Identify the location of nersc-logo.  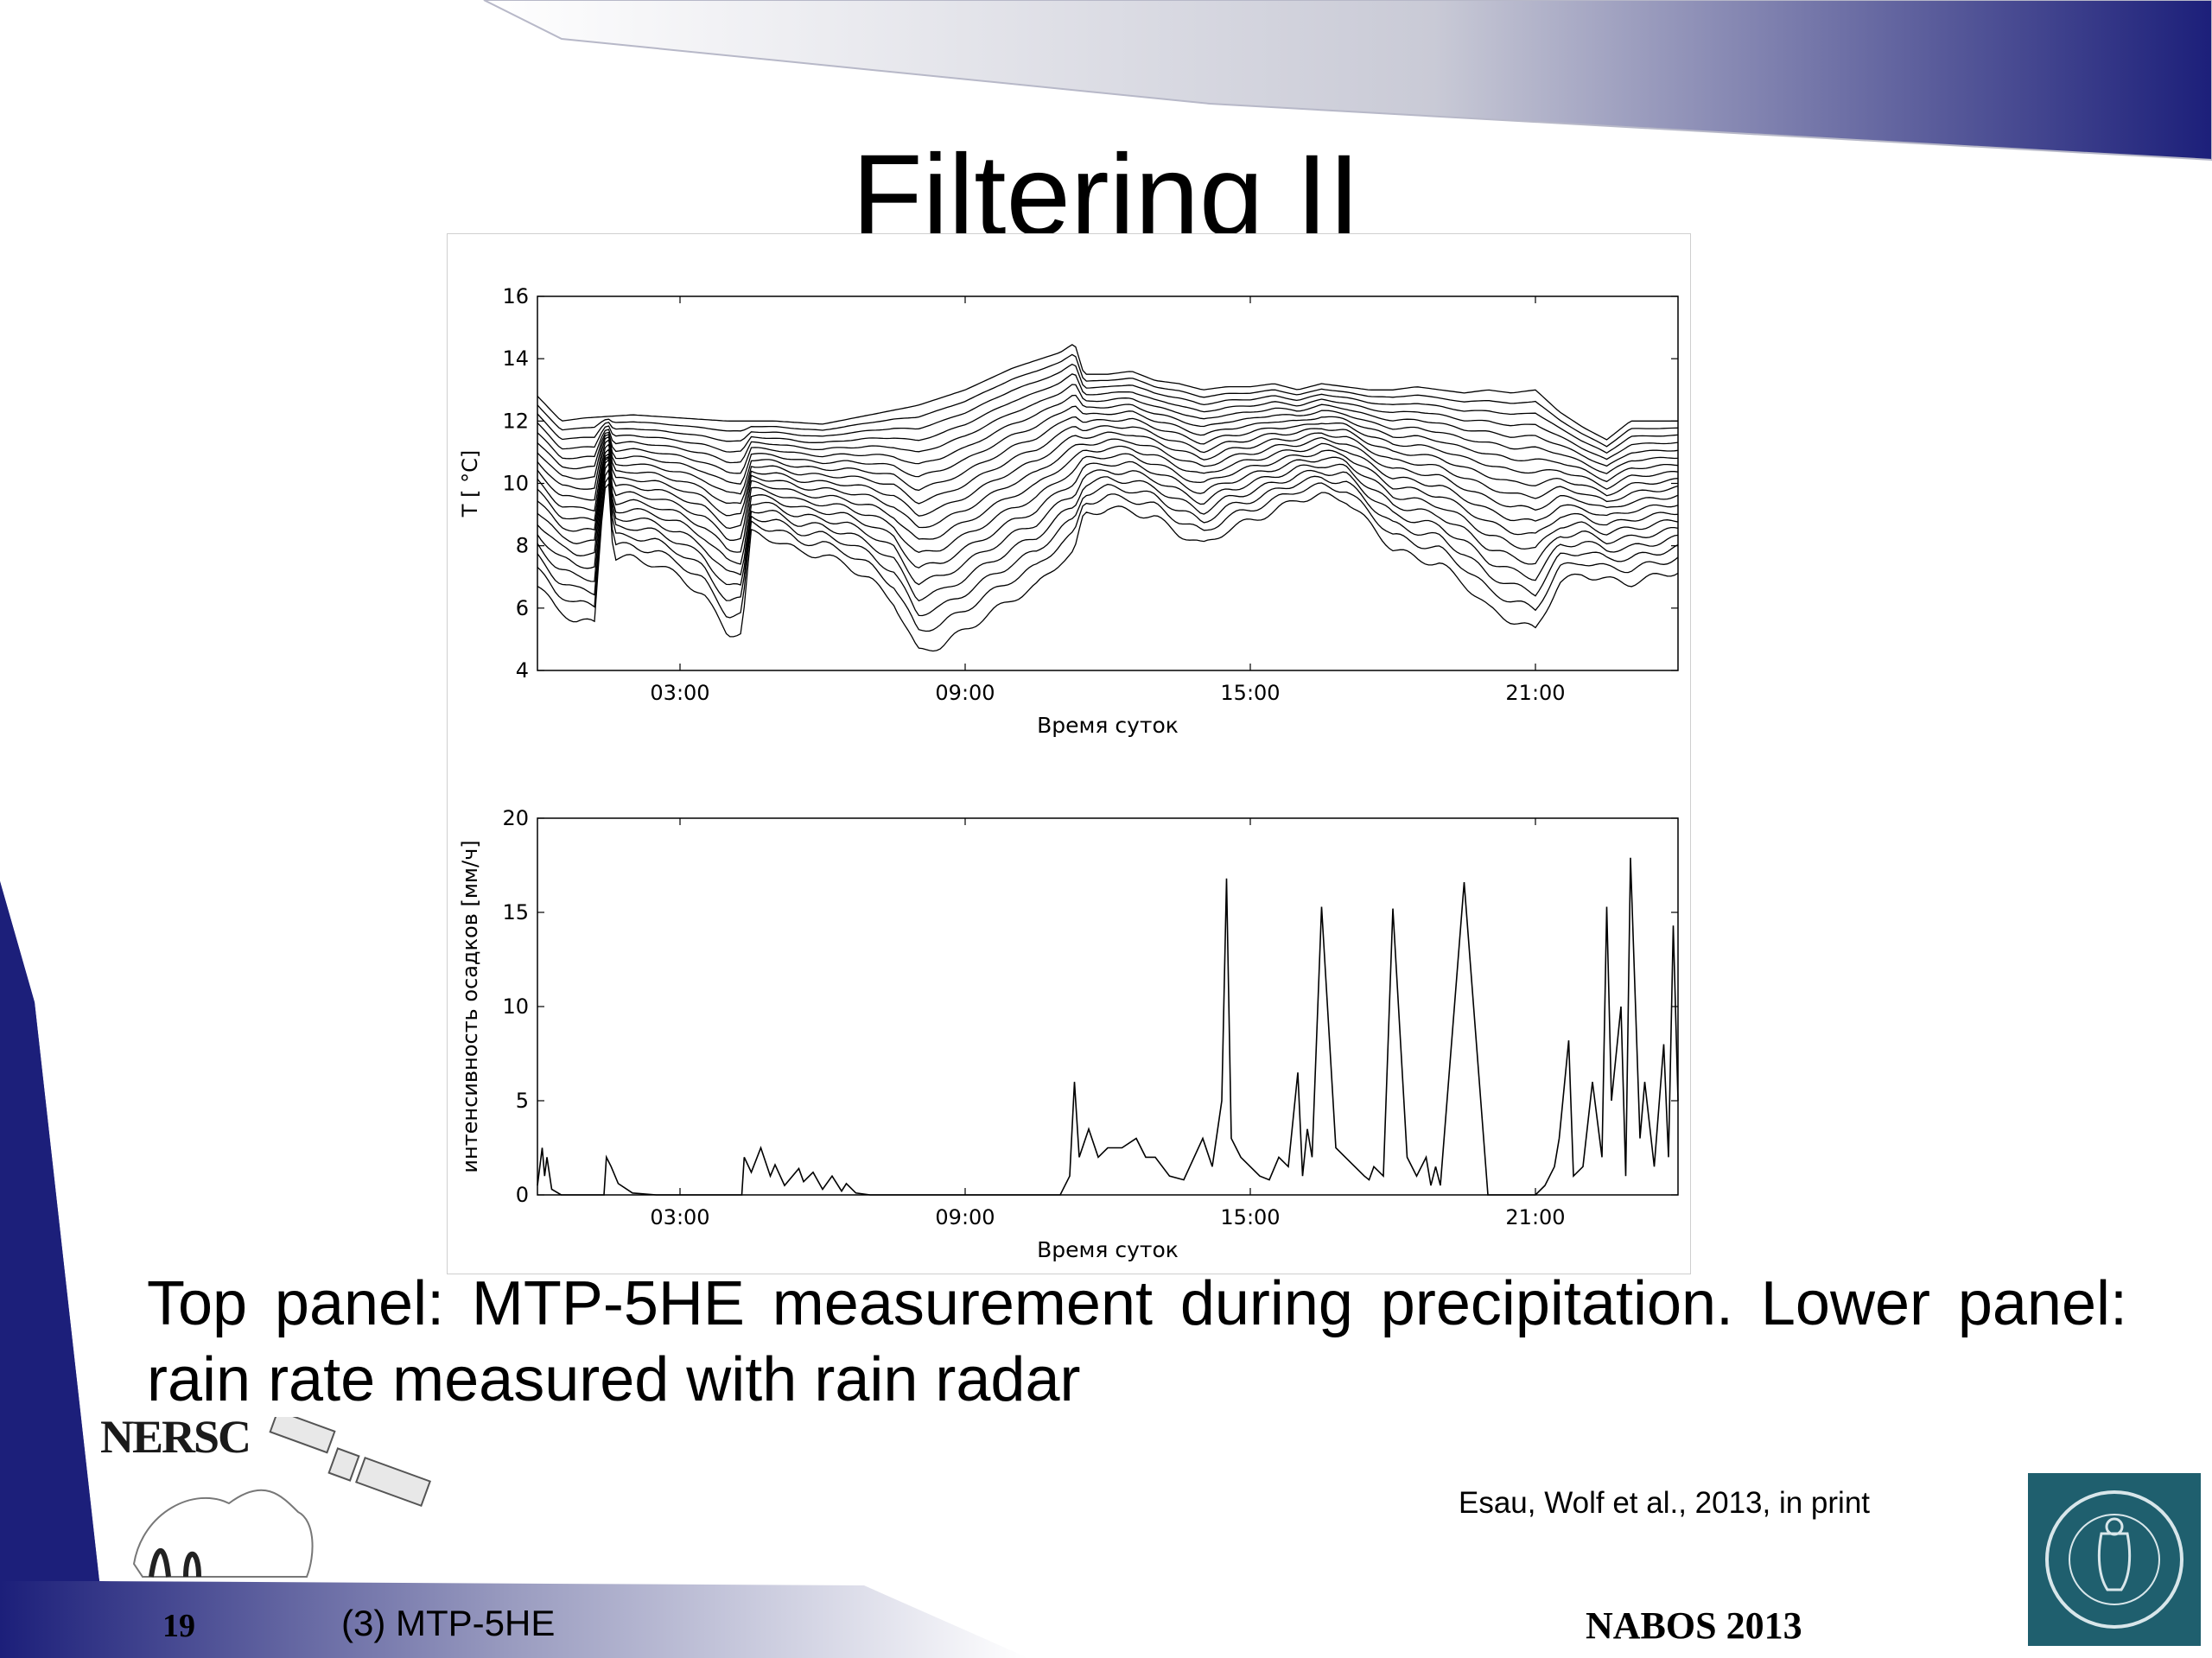
(281, 1497).